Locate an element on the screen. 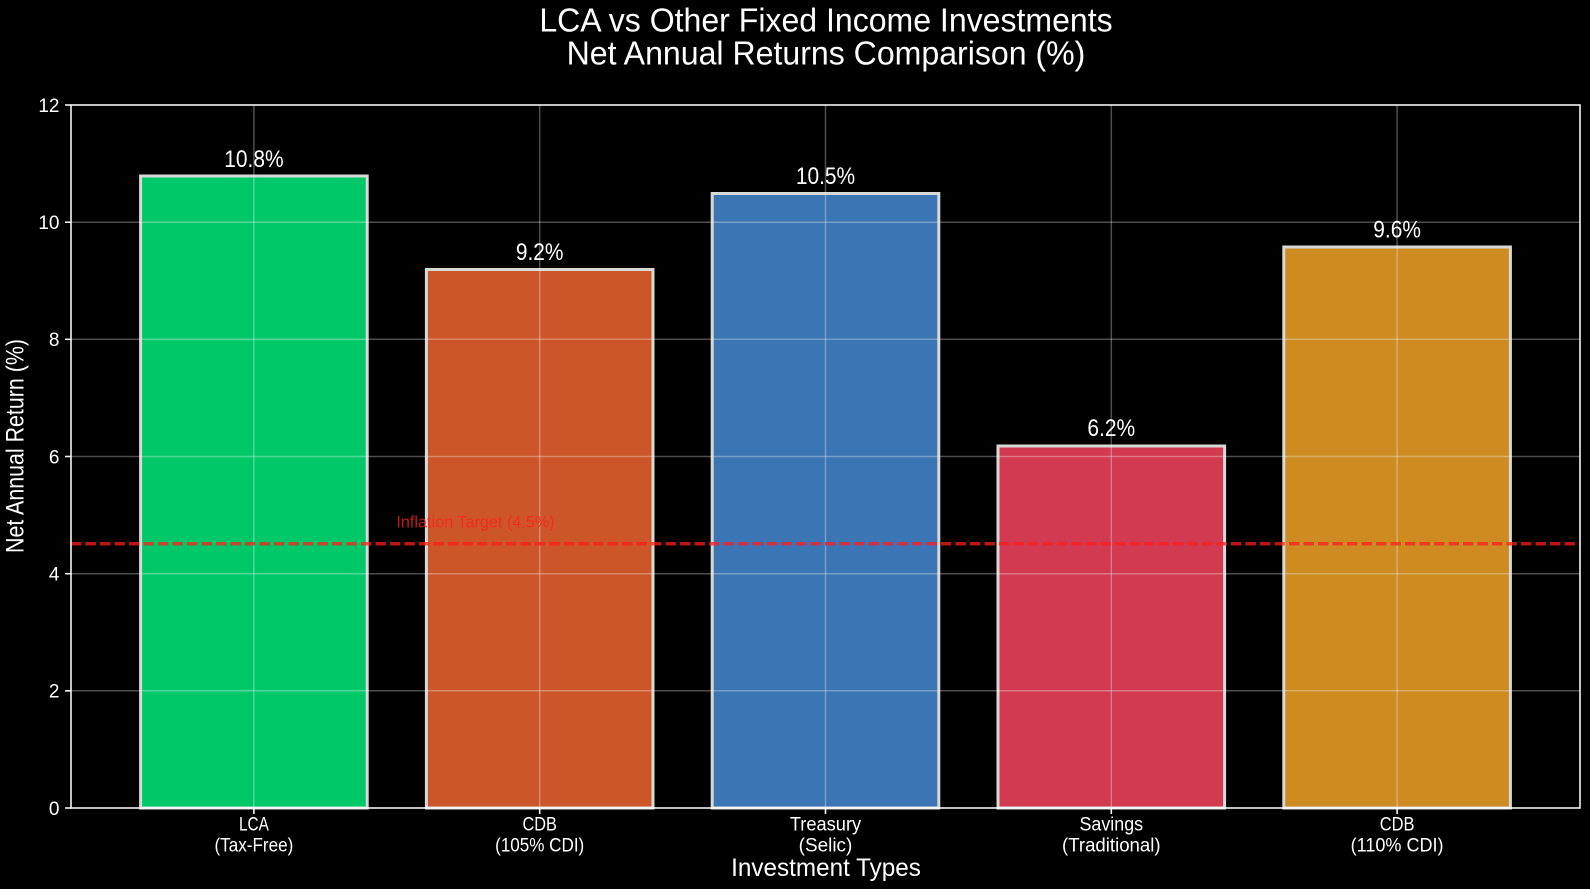 This screenshot has width=1590, height=889. svg-text: 12 is located at coordinates (48, 106).